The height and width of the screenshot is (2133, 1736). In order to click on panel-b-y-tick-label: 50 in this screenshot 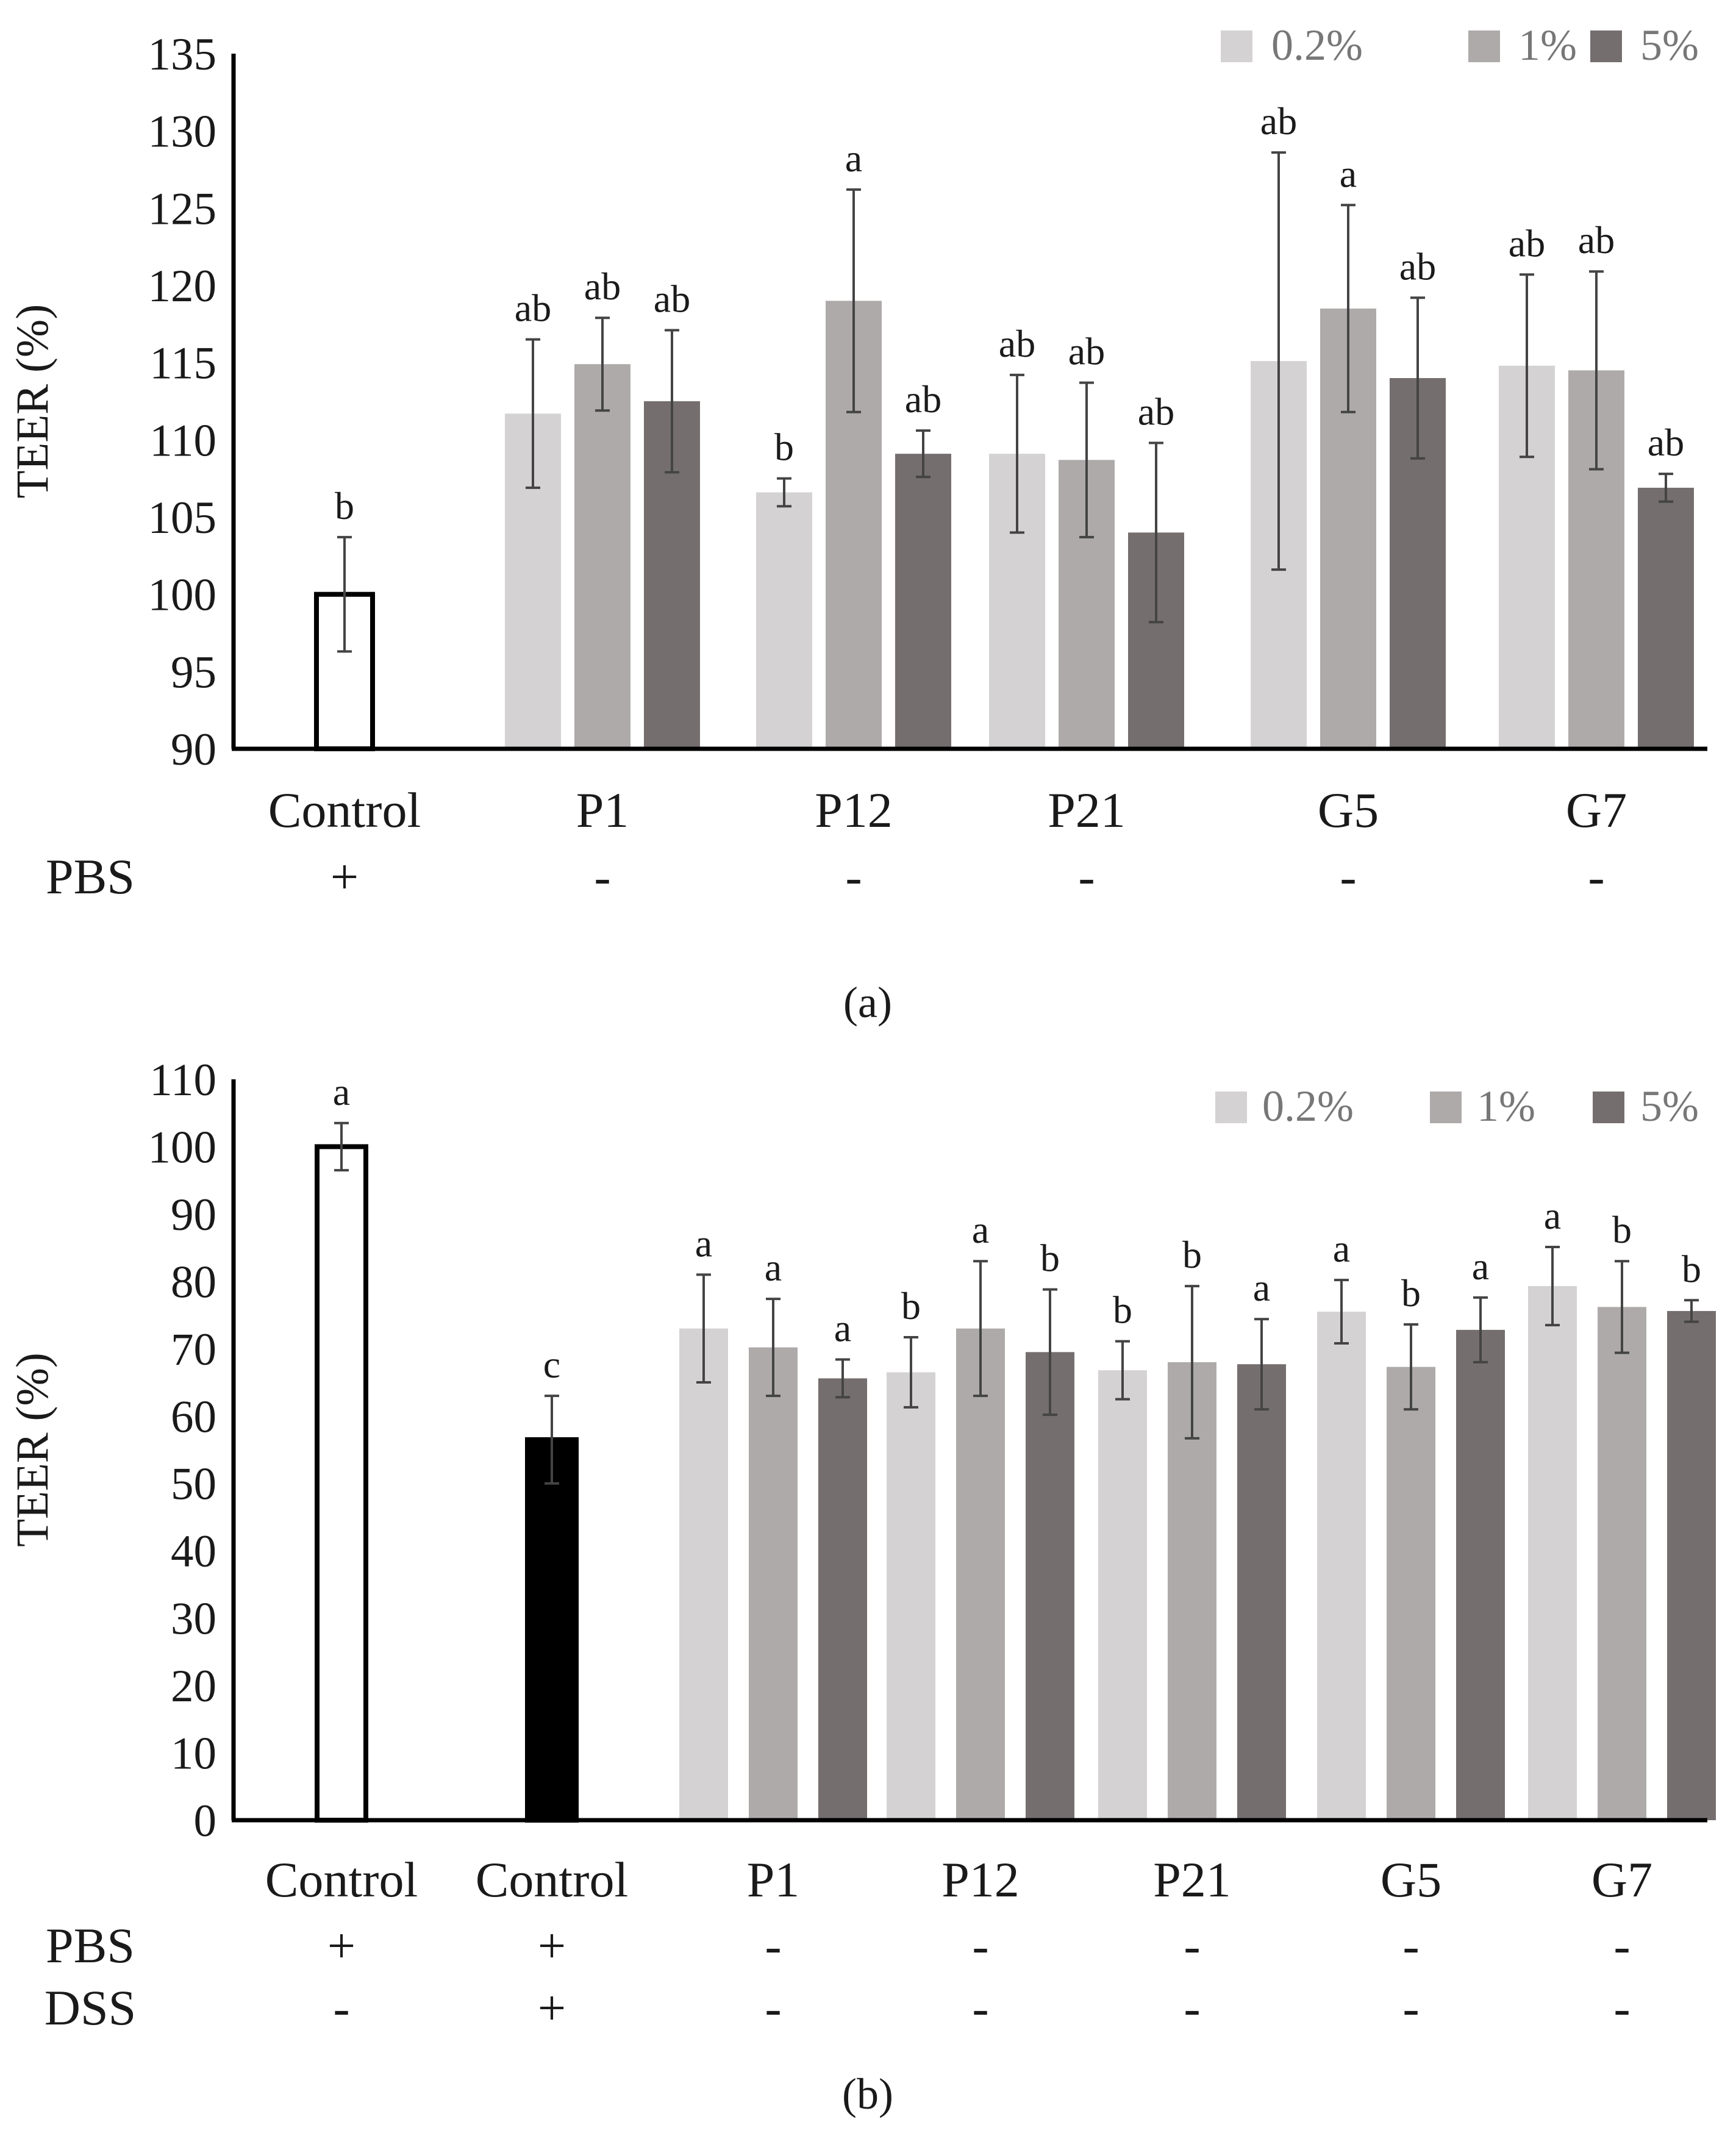, I will do `click(194, 1484)`.